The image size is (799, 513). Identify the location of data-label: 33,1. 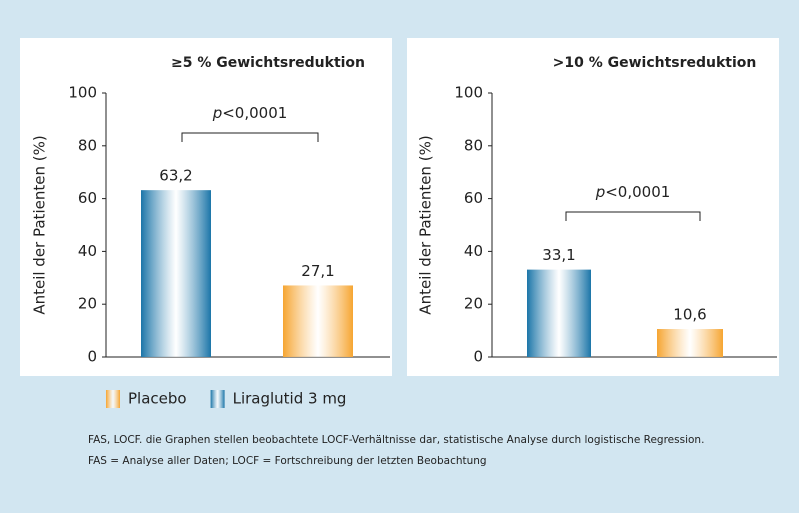
(558, 255).